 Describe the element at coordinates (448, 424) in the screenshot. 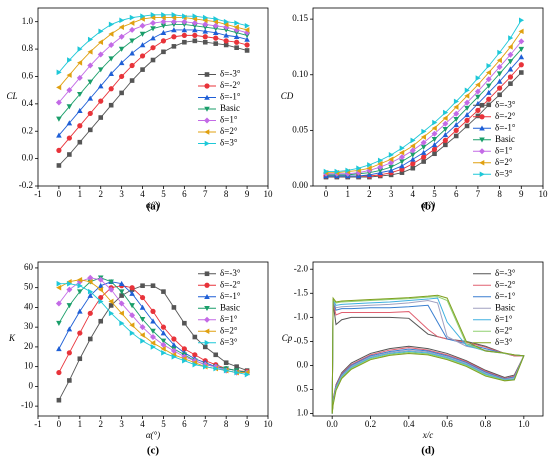

I see `x-tick-label: 0.6` at that location.